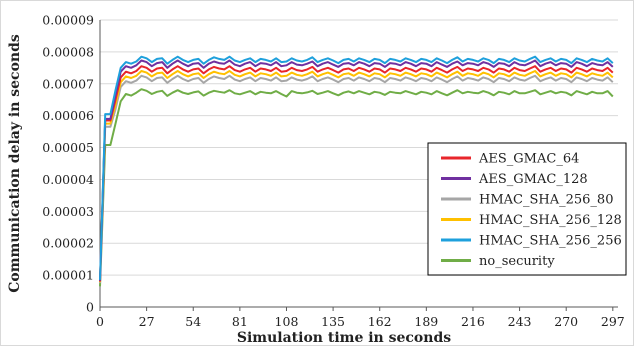 This screenshot has width=634, height=350. Describe the element at coordinates (520, 321) in the screenshot. I see `x-tick-label: 243` at that location.